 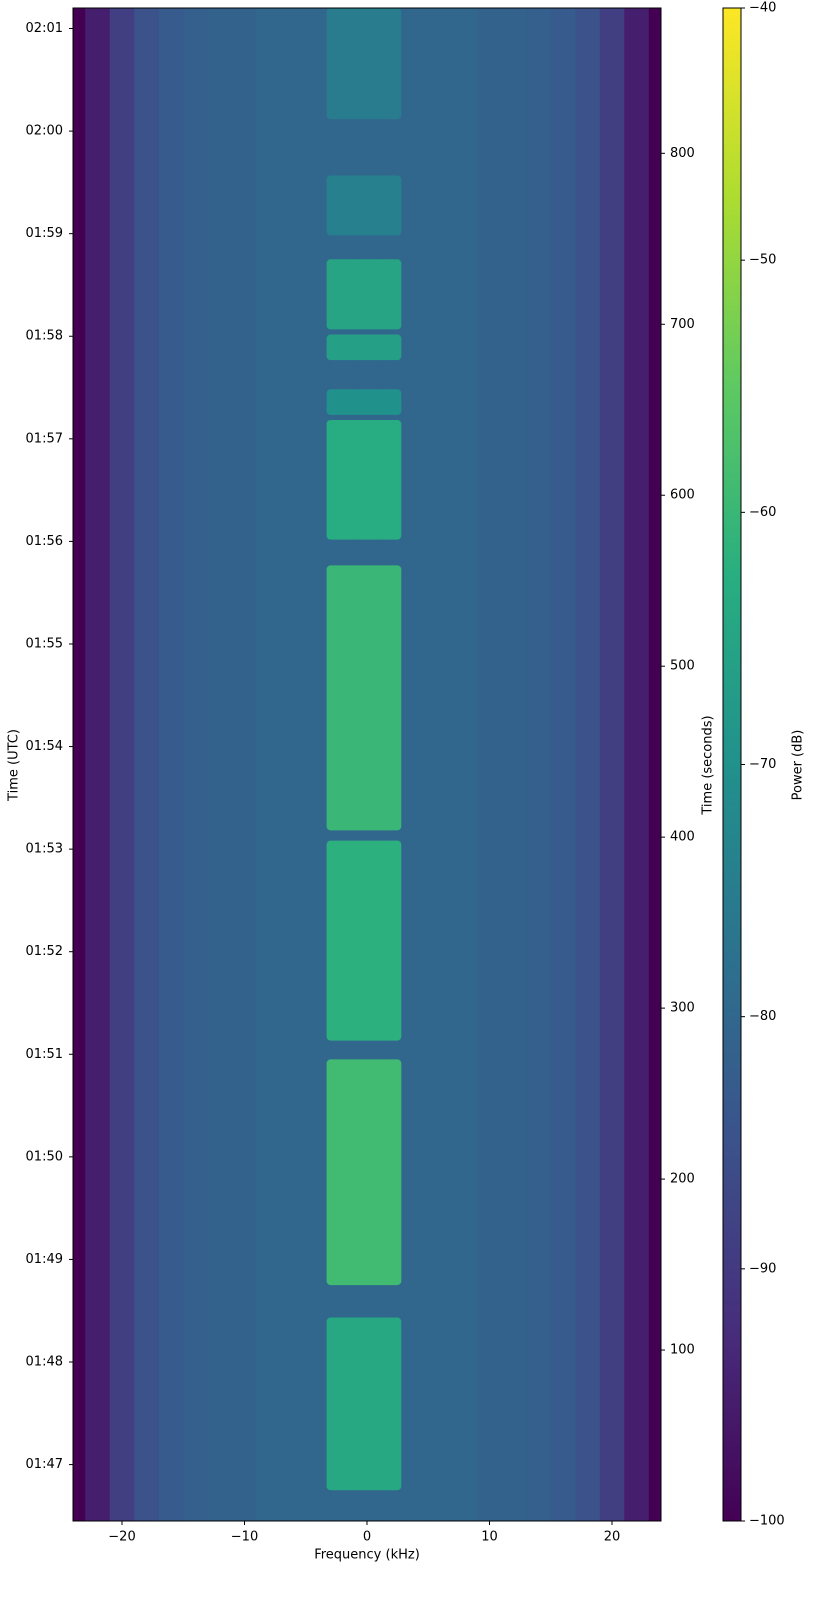 I want to click on x-axis-label: Frequency (kHz), so click(x=367, y=1555).